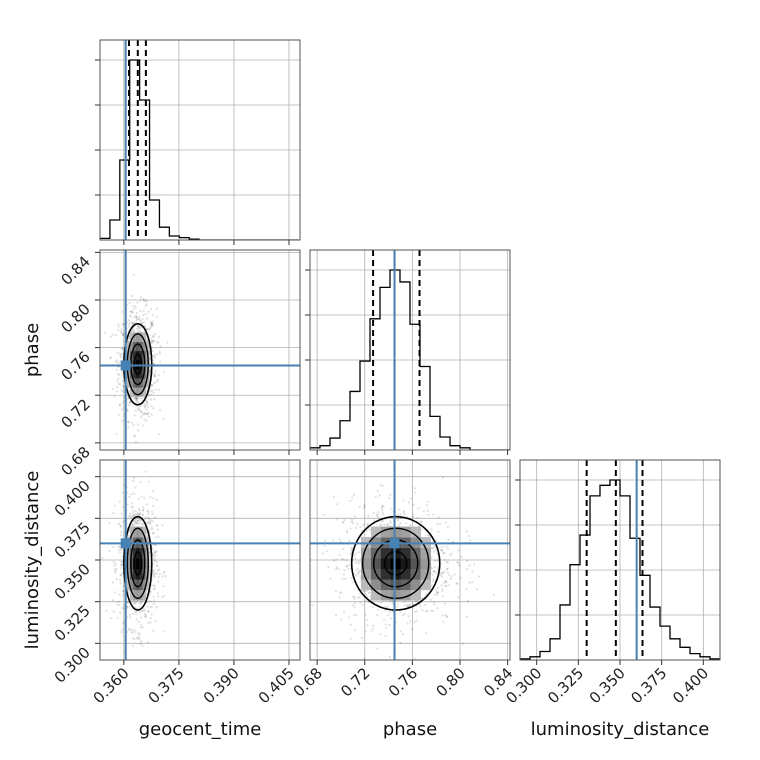 This screenshot has height=760, width=760. Describe the element at coordinates (394, 543) in the screenshot. I see `truth-marker` at that location.